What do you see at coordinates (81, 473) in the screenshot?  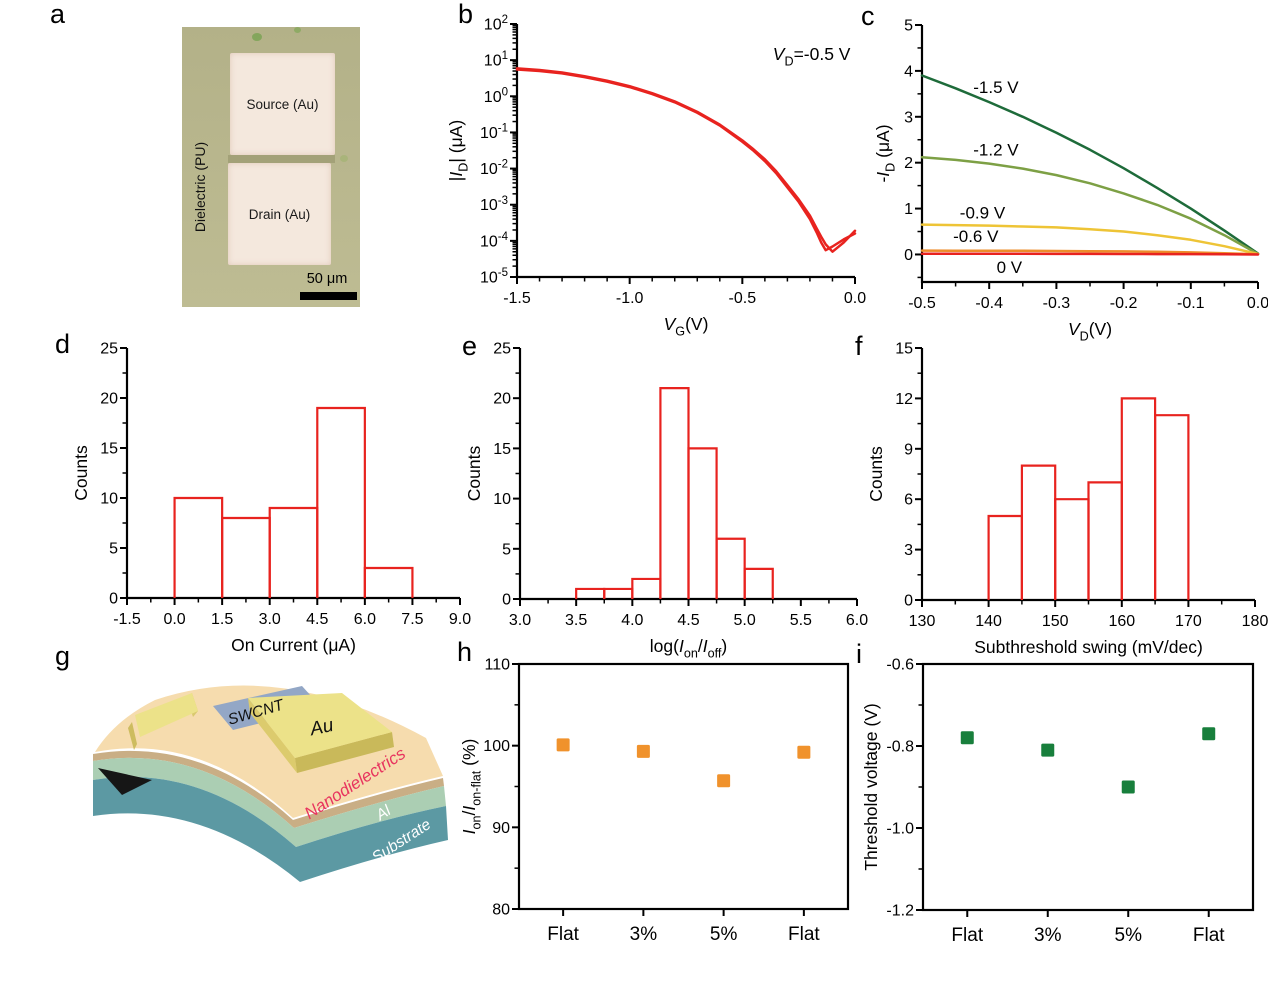 I see `d-y-axis-label: Counts` at bounding box center [81, 473].